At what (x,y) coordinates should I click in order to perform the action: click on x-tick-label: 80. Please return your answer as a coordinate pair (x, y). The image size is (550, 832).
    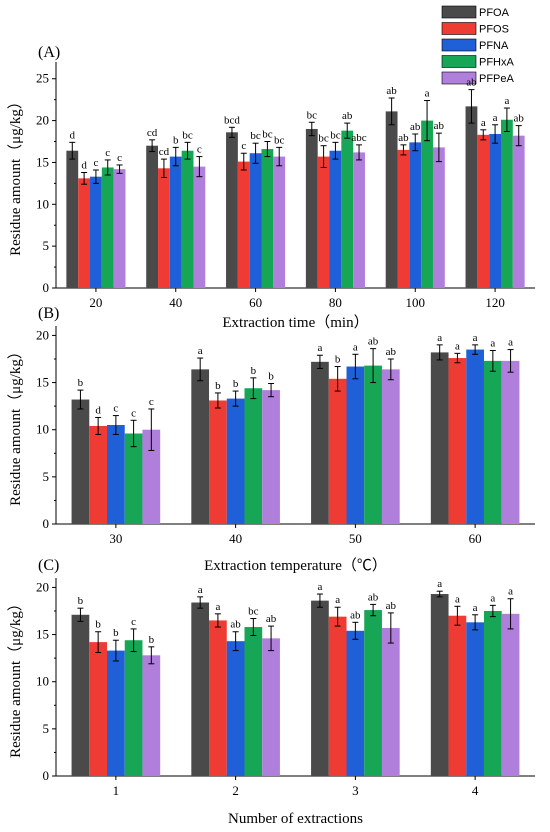
    Looking at the image, I should click on (335, 302).